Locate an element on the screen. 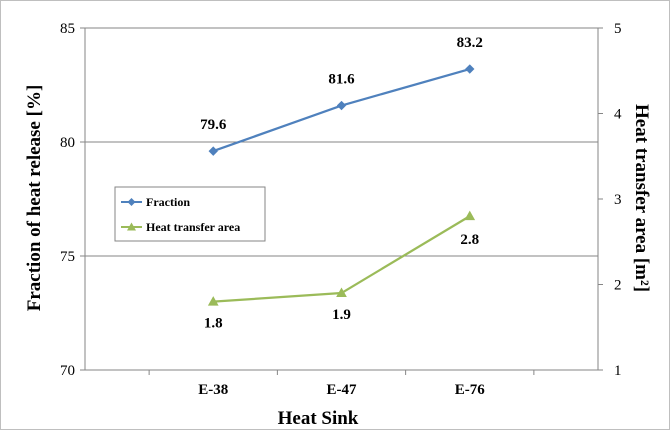 The height and width of the screenshot is (430, 670). legend-label-area: Heat transfer area is located at coordinates (193, 227).